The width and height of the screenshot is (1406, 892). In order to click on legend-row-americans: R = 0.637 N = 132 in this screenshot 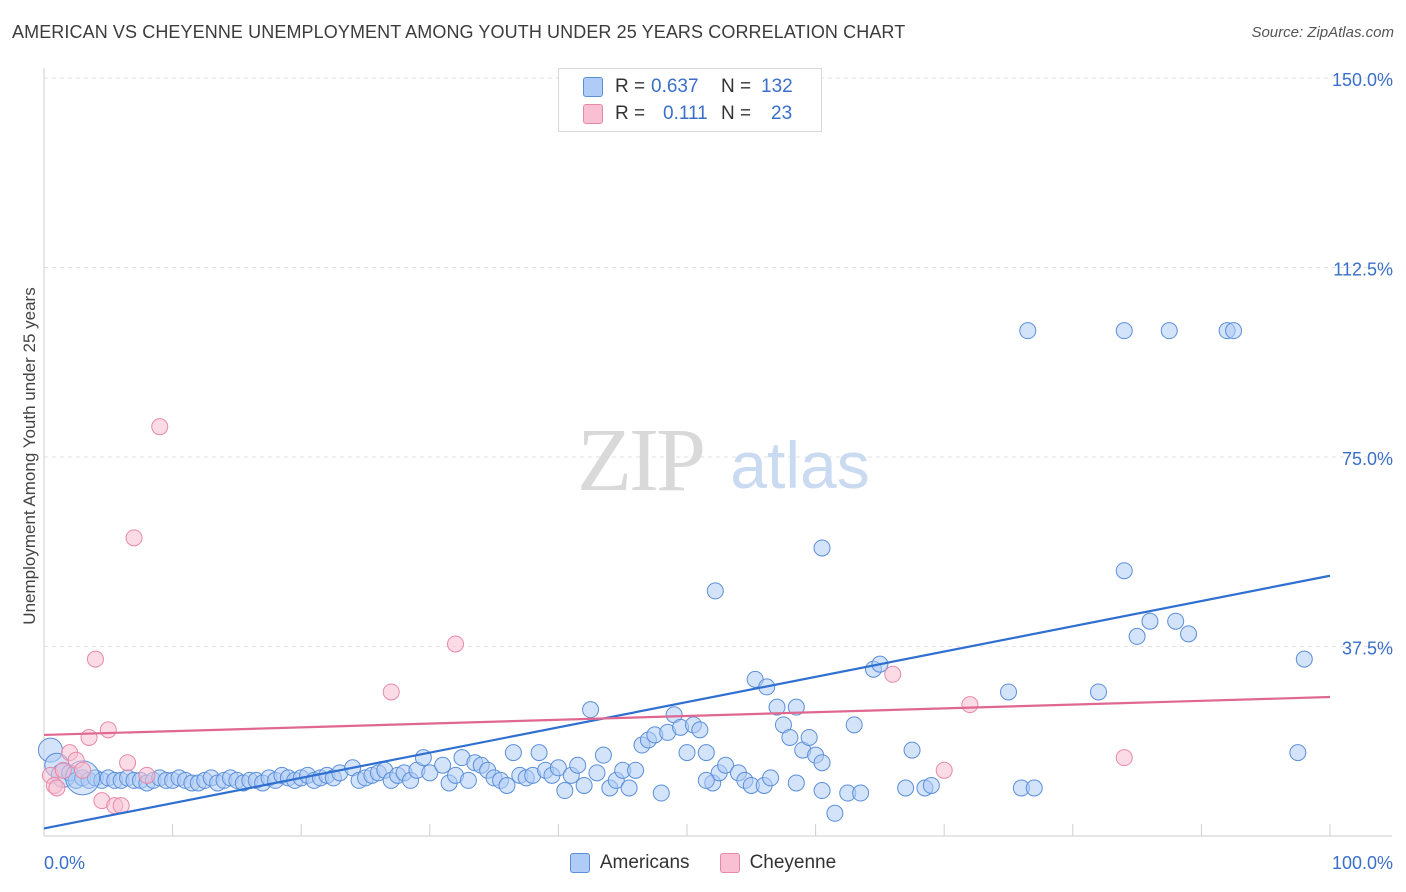, I will do `click(688, 87)`.